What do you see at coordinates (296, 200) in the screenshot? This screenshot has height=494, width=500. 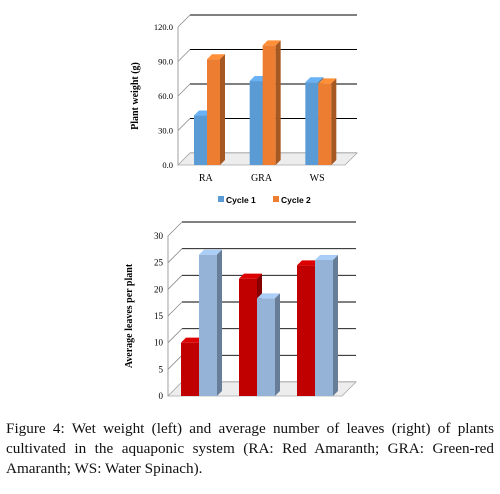 I see `legend-label: Cycle 2` at bounding box center [296, 200].